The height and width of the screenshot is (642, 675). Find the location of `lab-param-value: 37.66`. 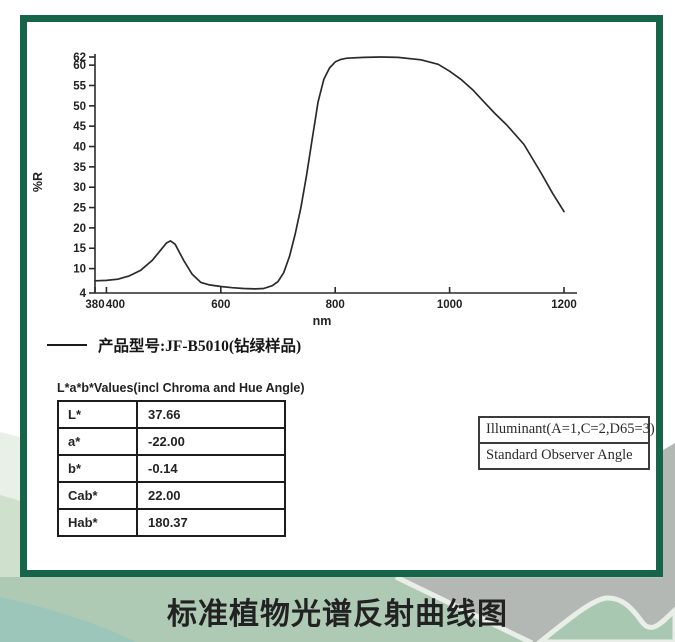

lab-param-value: 37.66 is located at coordinates (211, 414).